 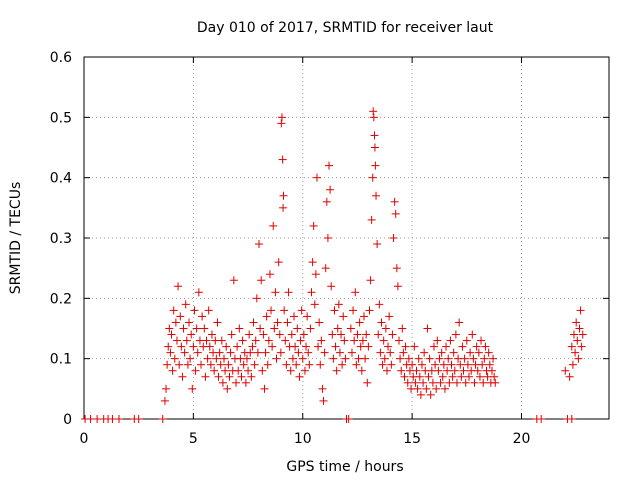 I want to click on y-tick-label: 0.3, so click(x=61, y=239).